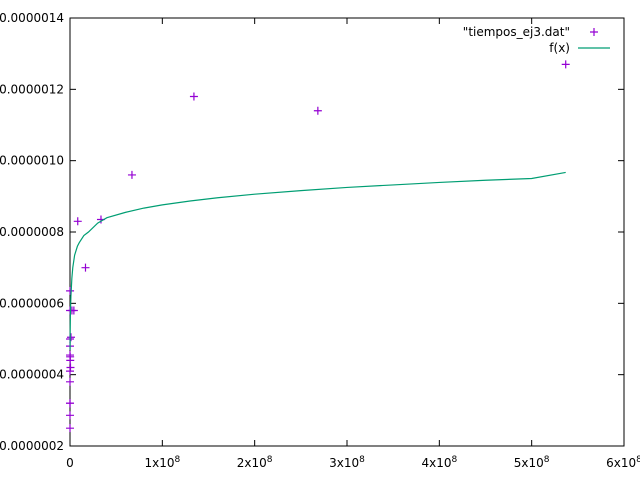  What do you see at coordinates (32, 232) in the screenshot?
I see `y-tick-label: 0.0000008` at bounding box center [32, 232].